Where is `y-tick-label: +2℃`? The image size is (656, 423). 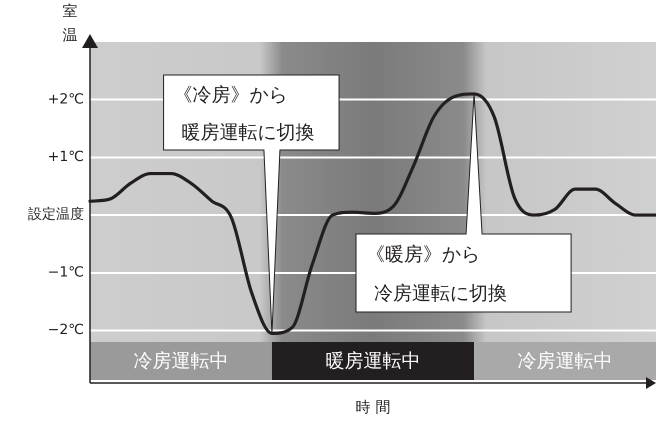 y-tick-label: +2℃ is located at coordinates (66, 99).